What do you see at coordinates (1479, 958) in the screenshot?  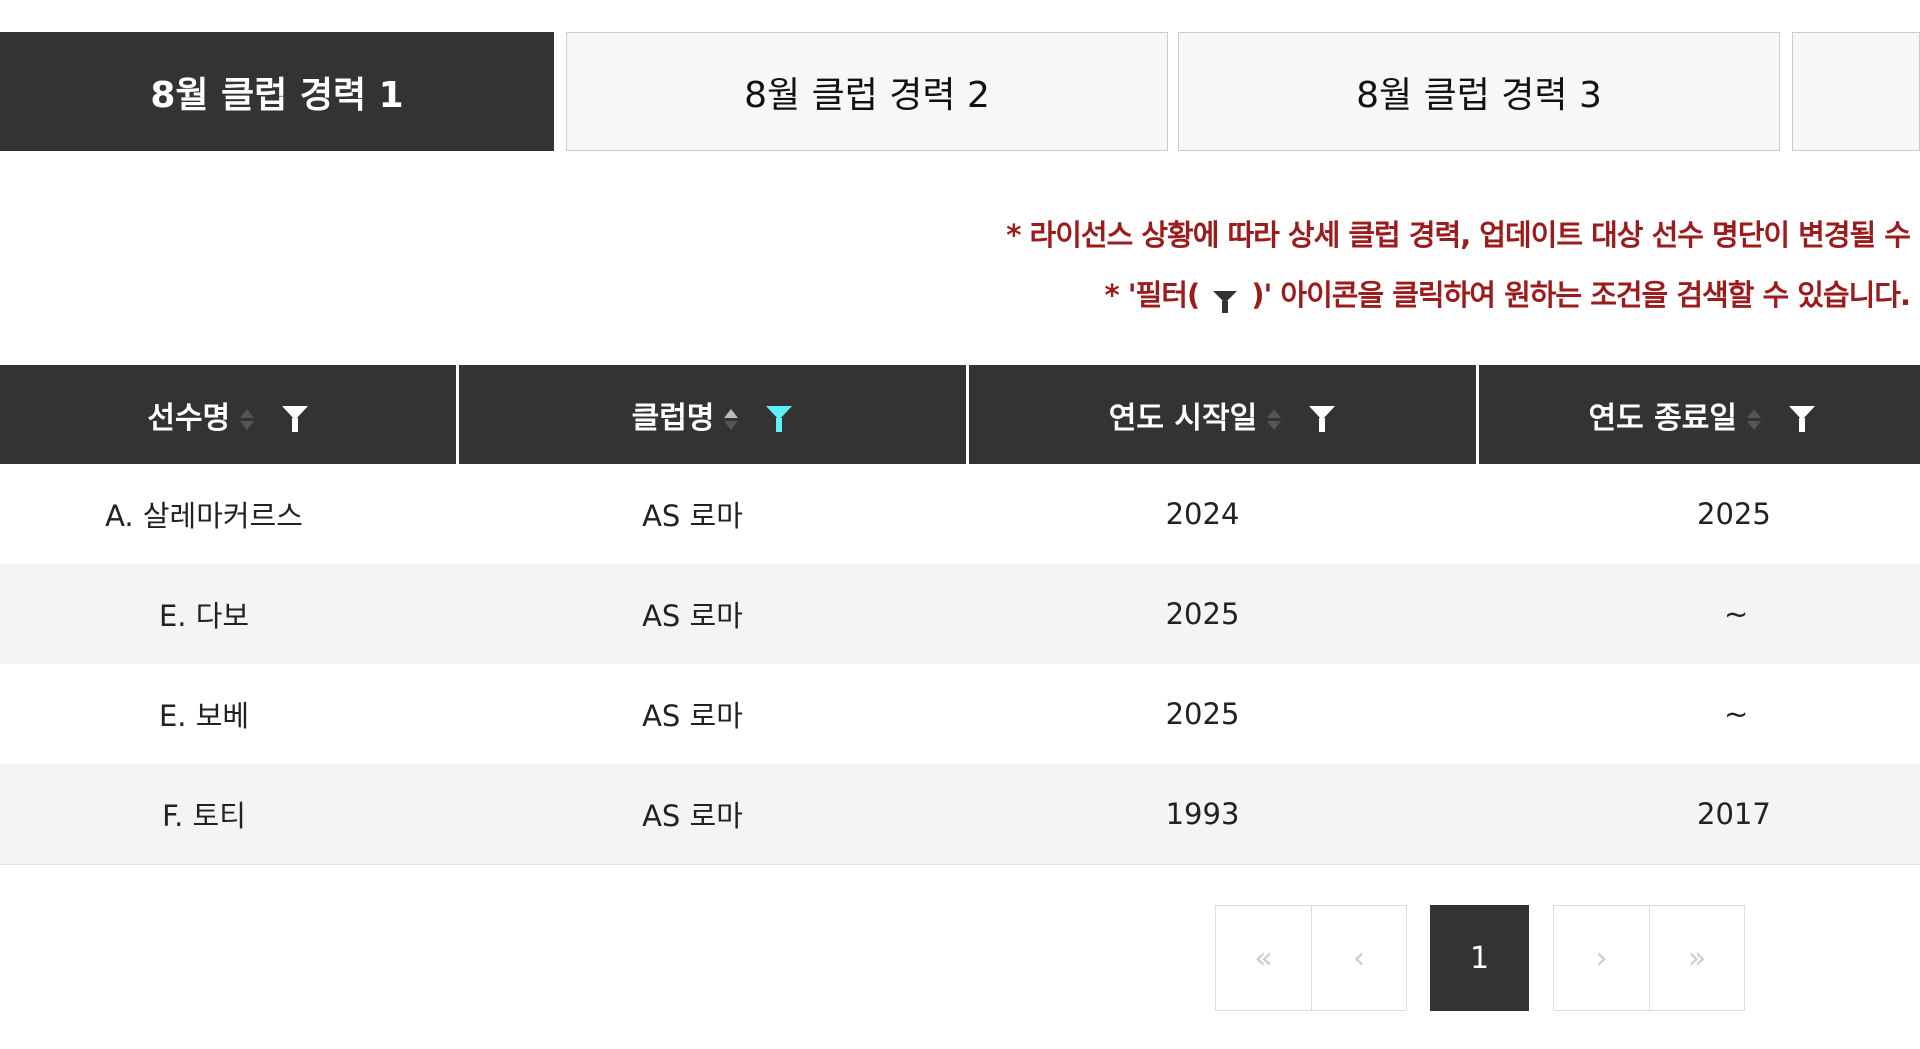 I see `page-1-button: 1` at bounding box center [1479, 958].